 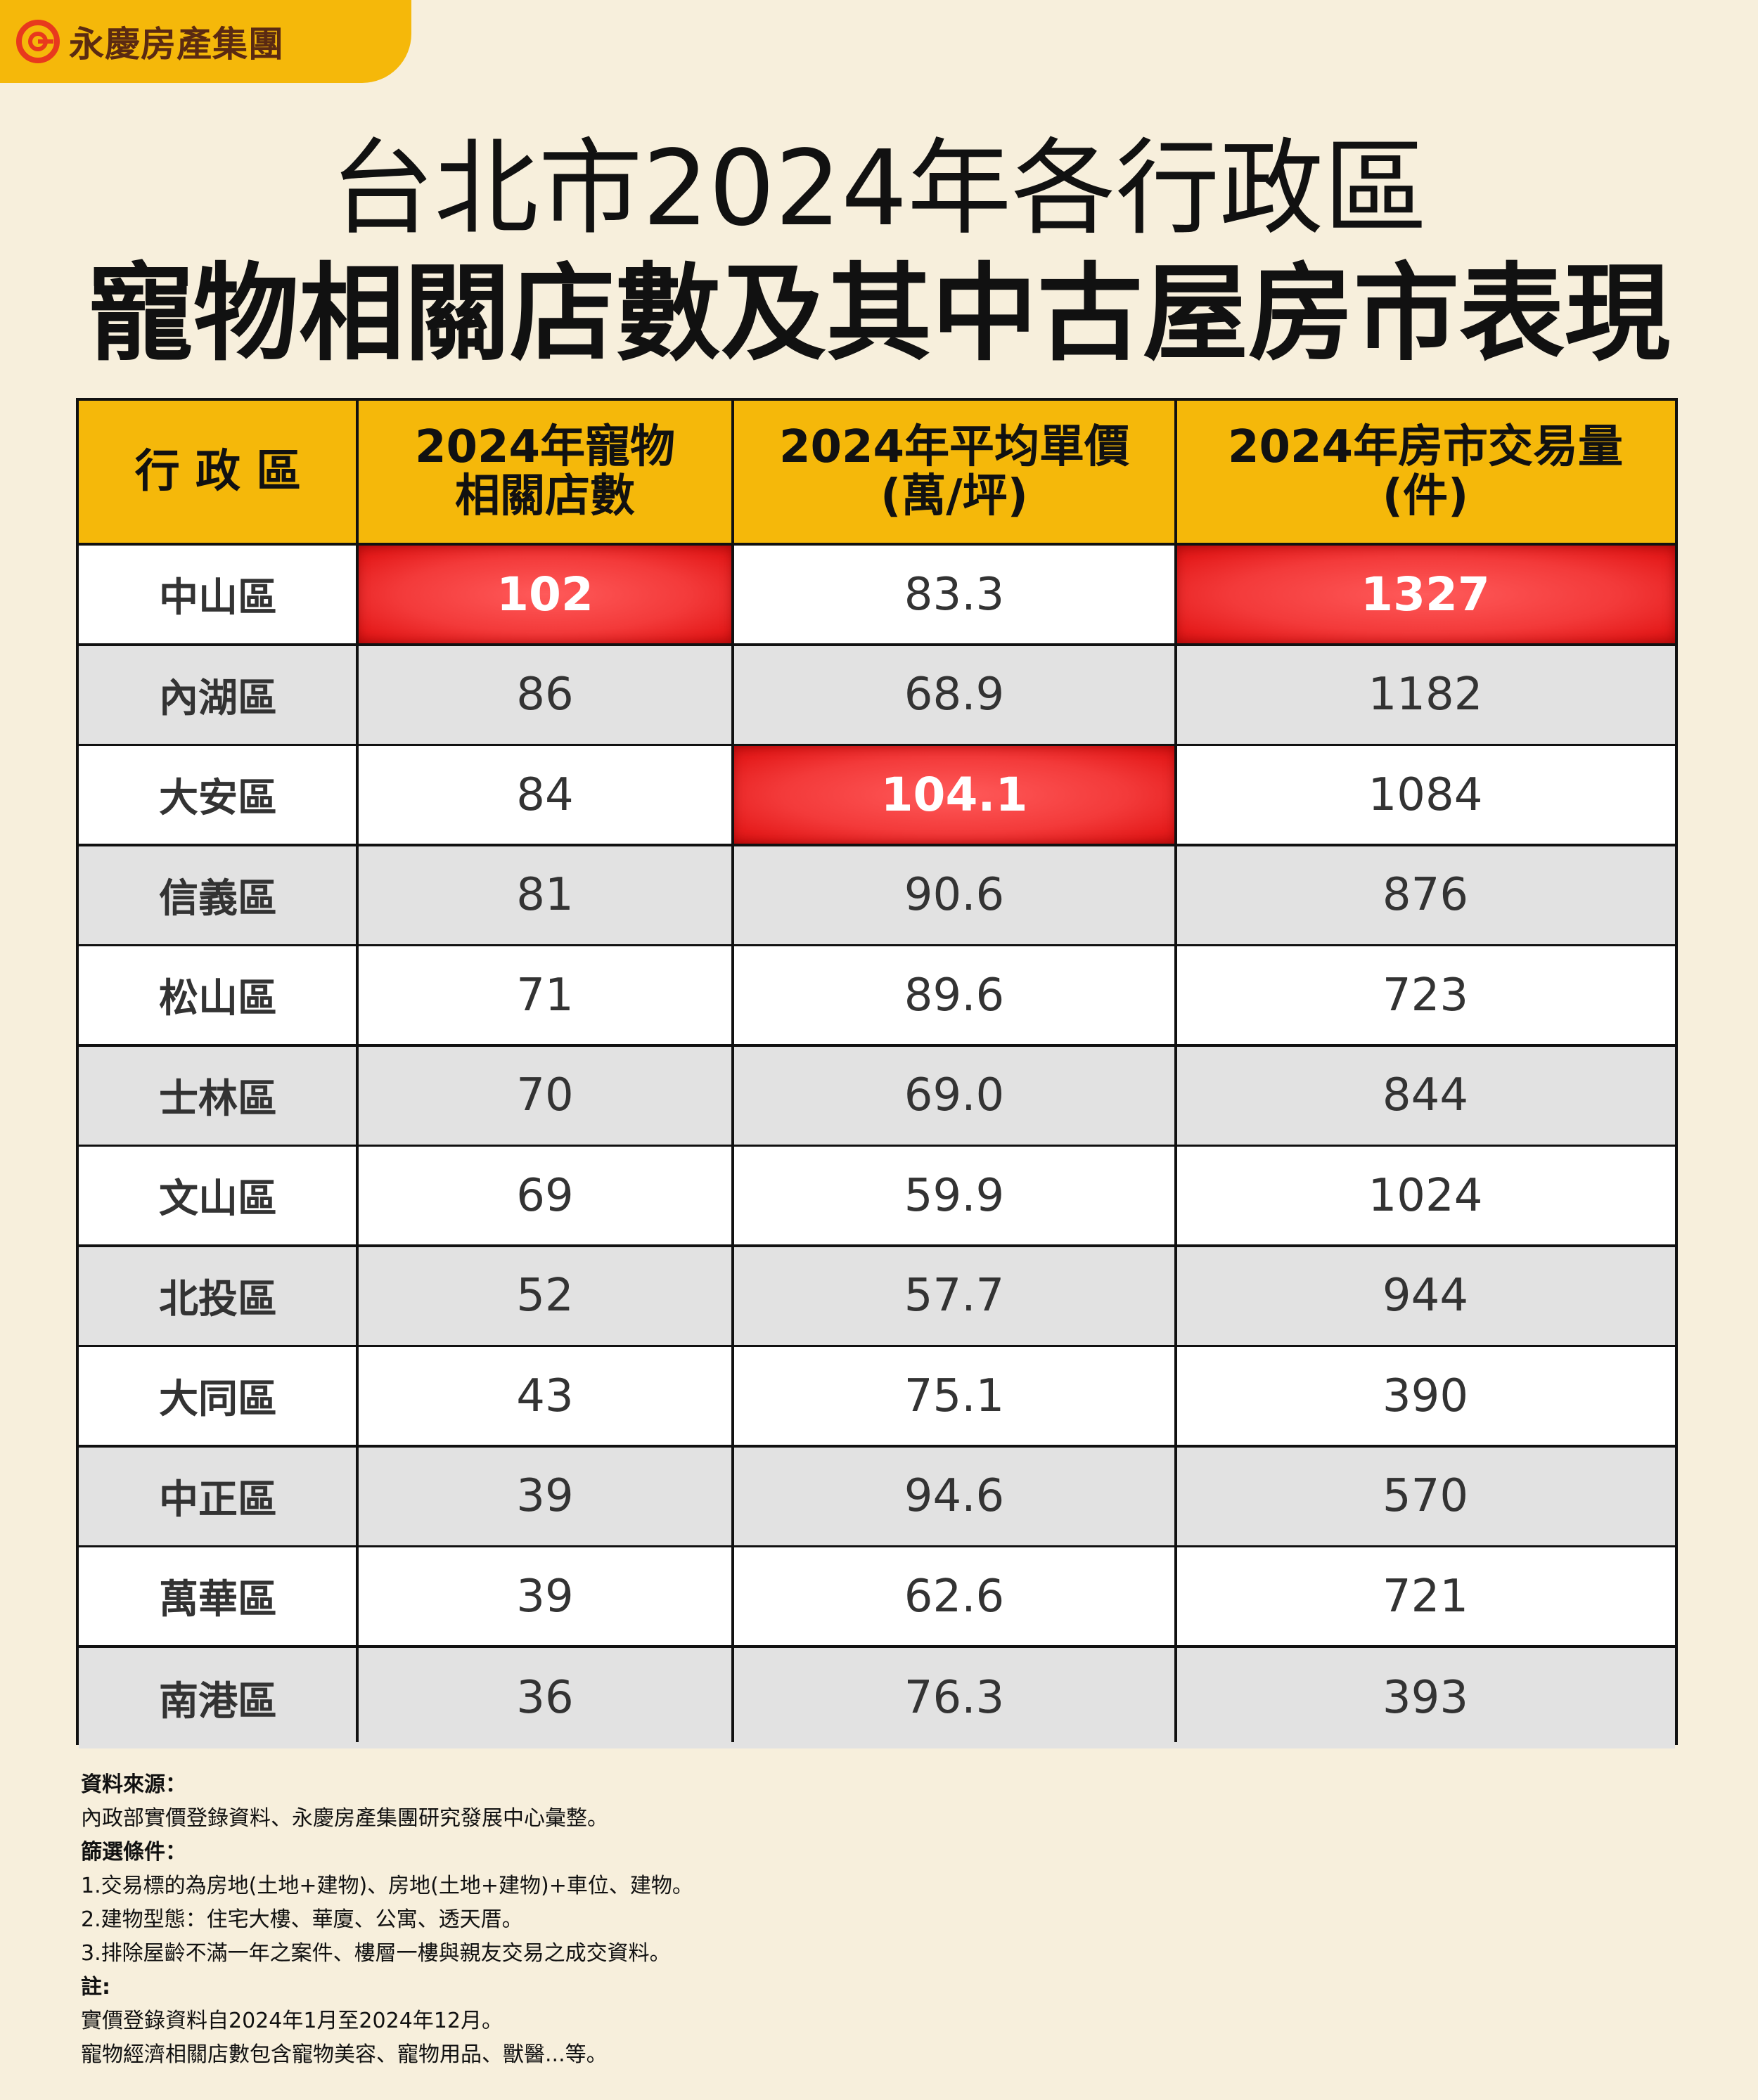 I want to click on table-row: 文山區 69 59.9 1024, so click(x=877, y=1197).